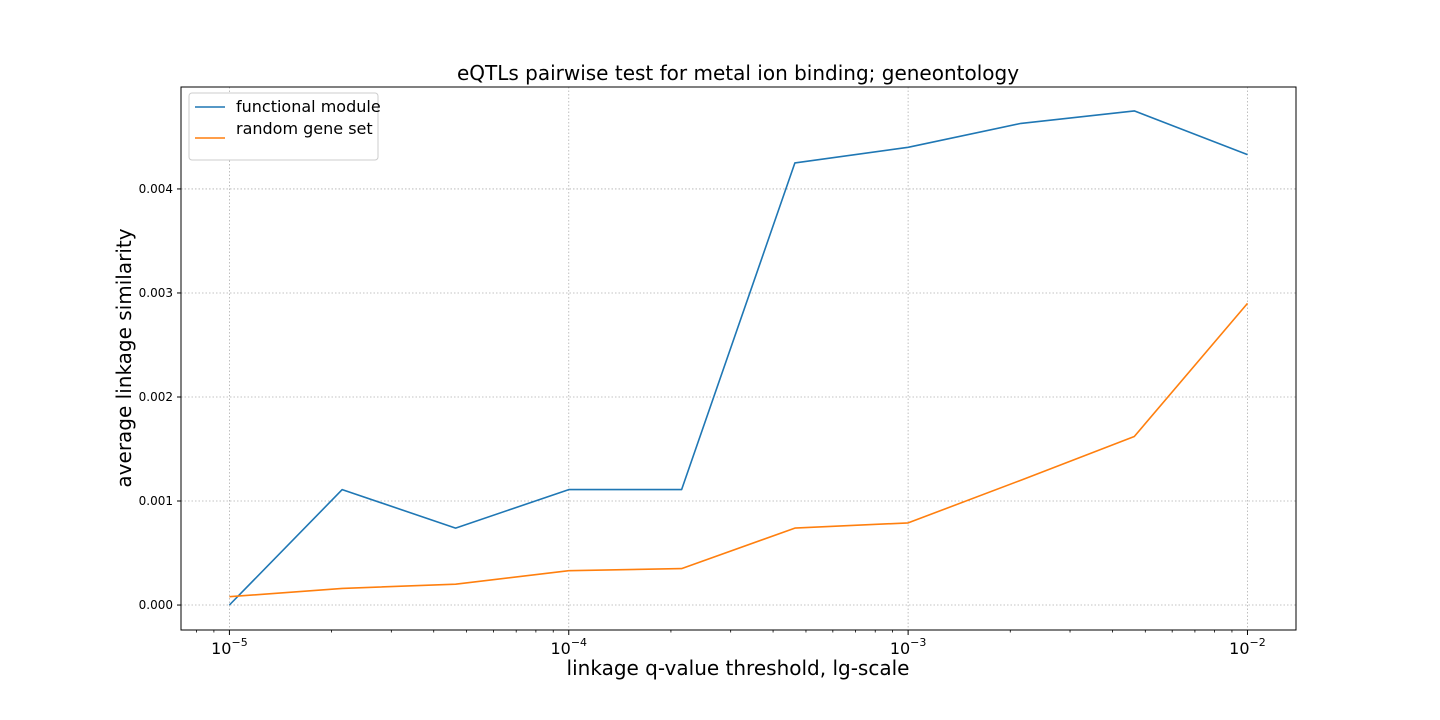  Describe the element at coordinates (156, 397) in the screenshot. I see `y-tick-label: 0.002` at that location.